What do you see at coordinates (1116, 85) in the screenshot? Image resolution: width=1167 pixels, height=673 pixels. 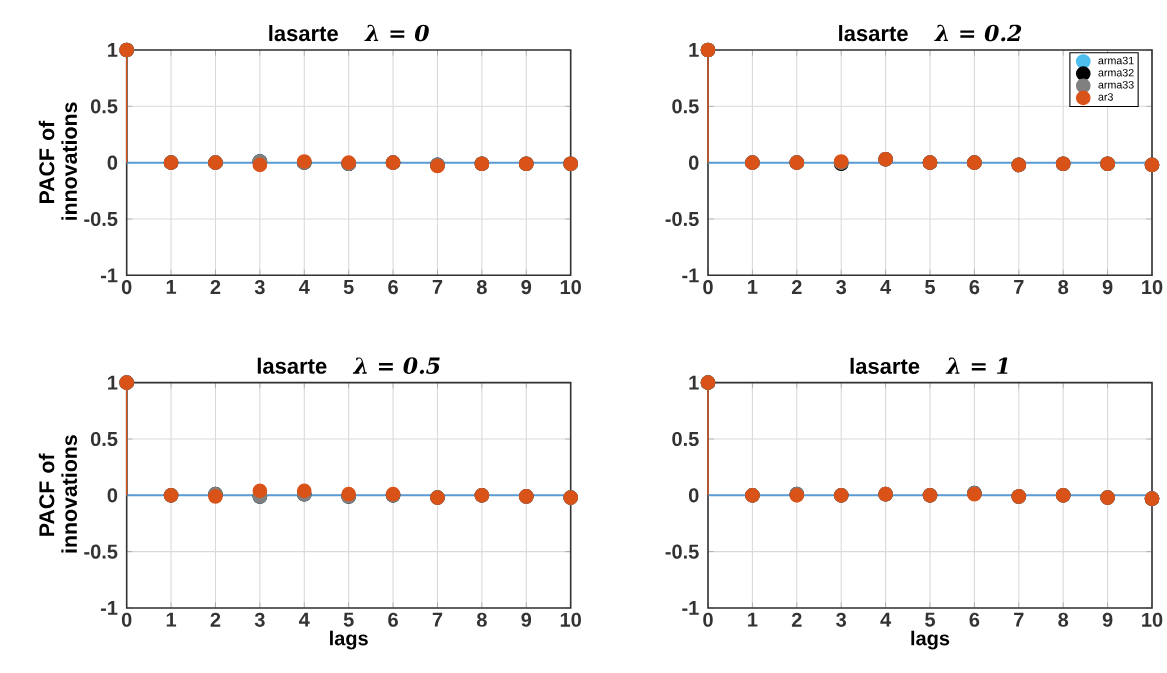 I see `legend-label: arma33` at bounding box center [1116, 85].